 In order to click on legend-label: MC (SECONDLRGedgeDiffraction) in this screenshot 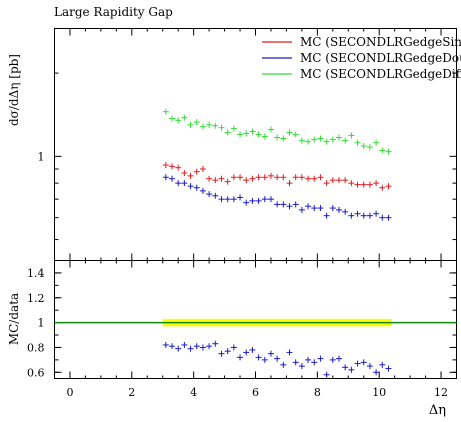, I will do `click(380, 74)`.